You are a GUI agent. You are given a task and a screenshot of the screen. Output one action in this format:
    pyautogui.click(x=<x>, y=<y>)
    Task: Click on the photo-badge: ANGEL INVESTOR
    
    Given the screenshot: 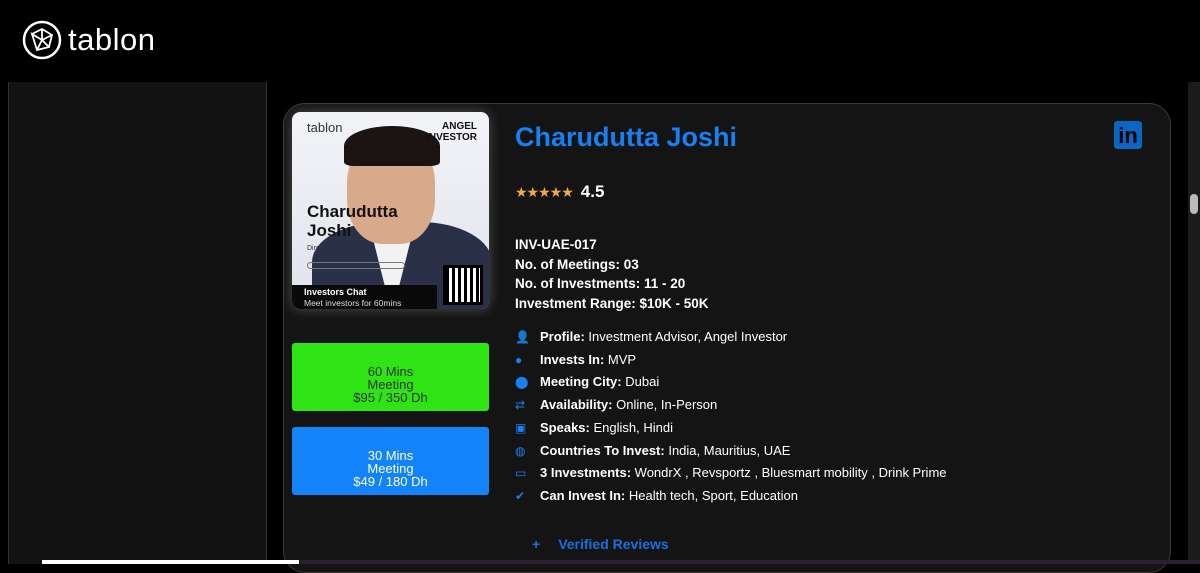 What is the action you would take?
    pyautogui.click(x=451, y=132)
    